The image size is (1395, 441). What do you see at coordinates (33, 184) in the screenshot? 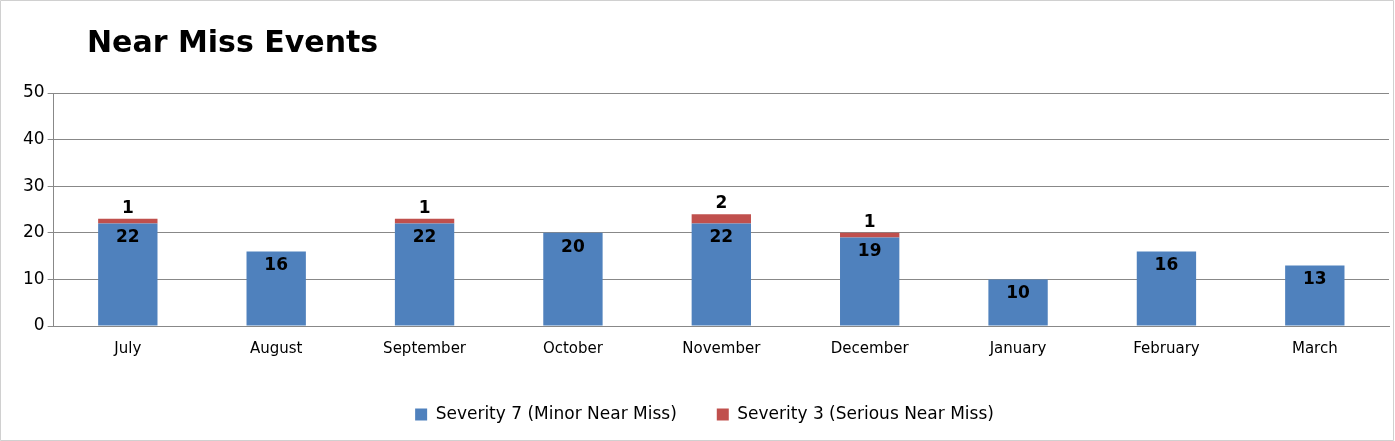
I see `y-tick-label: 30` at bounding box center [33, 184].